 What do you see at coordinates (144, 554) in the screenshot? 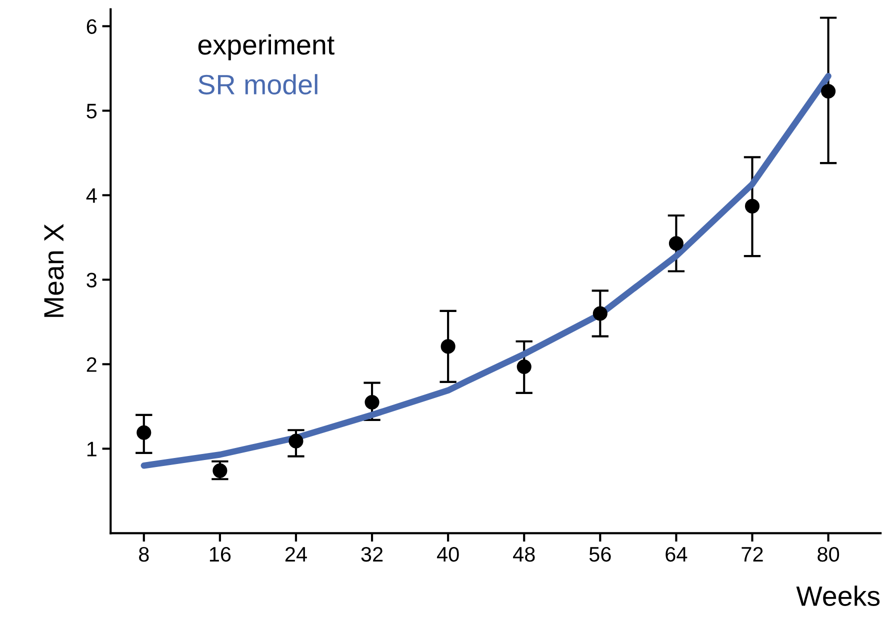
I see `x-tick-label: 8` at bounding box center [144, 554].